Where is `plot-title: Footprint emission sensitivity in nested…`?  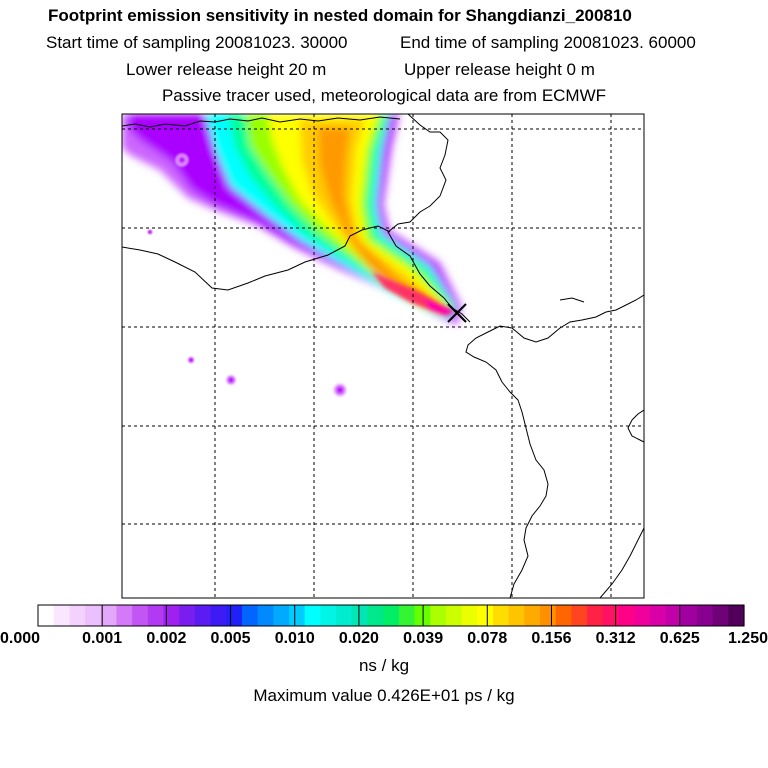 plot-title: Footprint emission sensitivity in nested… is located at coordinates (340, 15).